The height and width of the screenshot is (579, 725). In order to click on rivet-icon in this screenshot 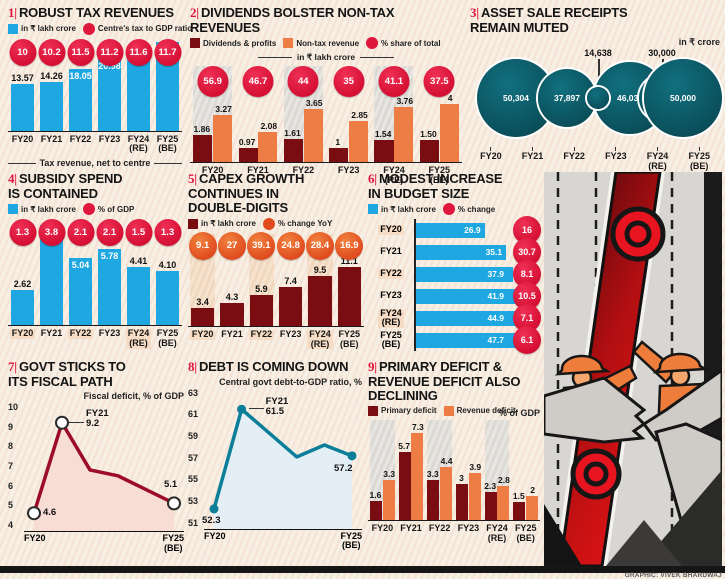, I will do `click(638, 234)`.